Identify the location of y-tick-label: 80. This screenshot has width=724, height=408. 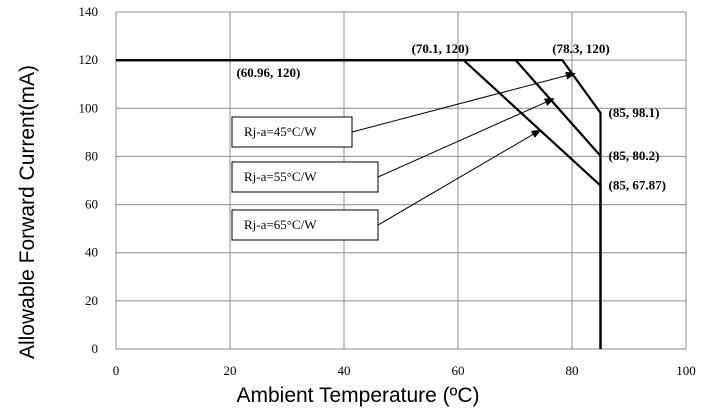
(91, 155).